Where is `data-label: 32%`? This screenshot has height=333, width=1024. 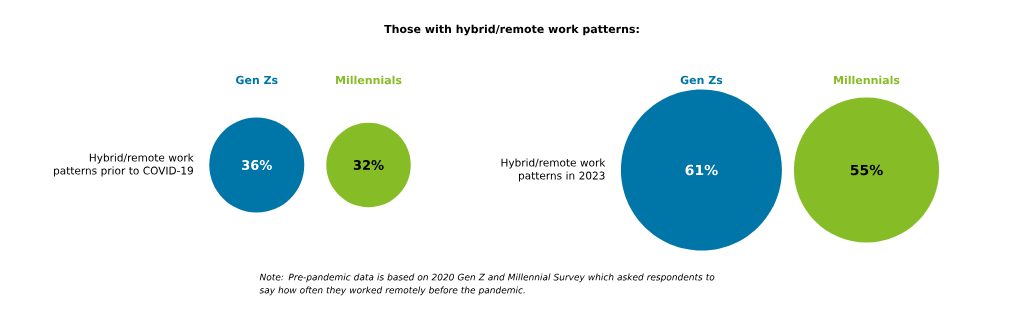
data-label: 32% is located at coordinates (368, 165).